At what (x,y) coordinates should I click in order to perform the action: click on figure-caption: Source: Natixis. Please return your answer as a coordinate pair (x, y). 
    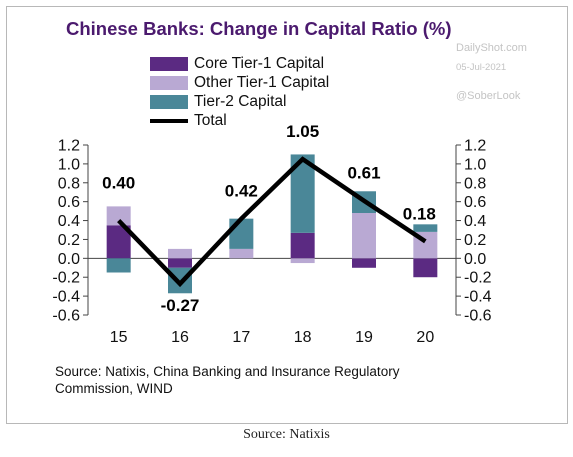
    Looking at the image, I should click on (286, 434).